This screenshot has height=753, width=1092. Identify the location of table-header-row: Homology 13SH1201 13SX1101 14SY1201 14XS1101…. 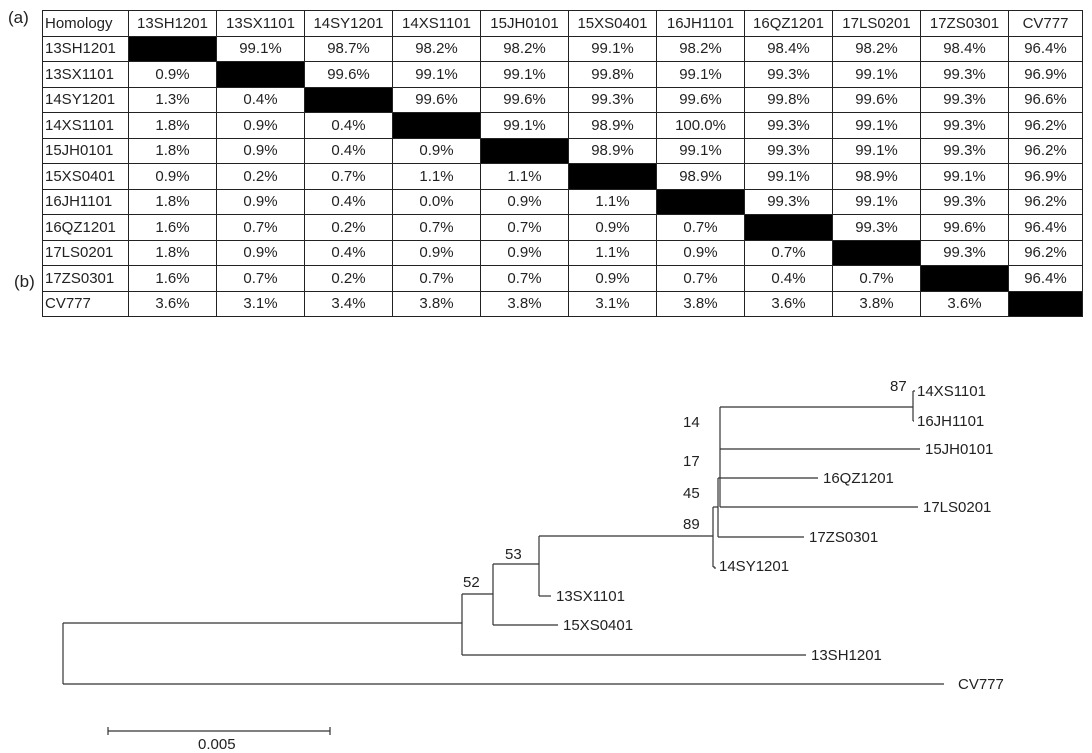
(562, 23).